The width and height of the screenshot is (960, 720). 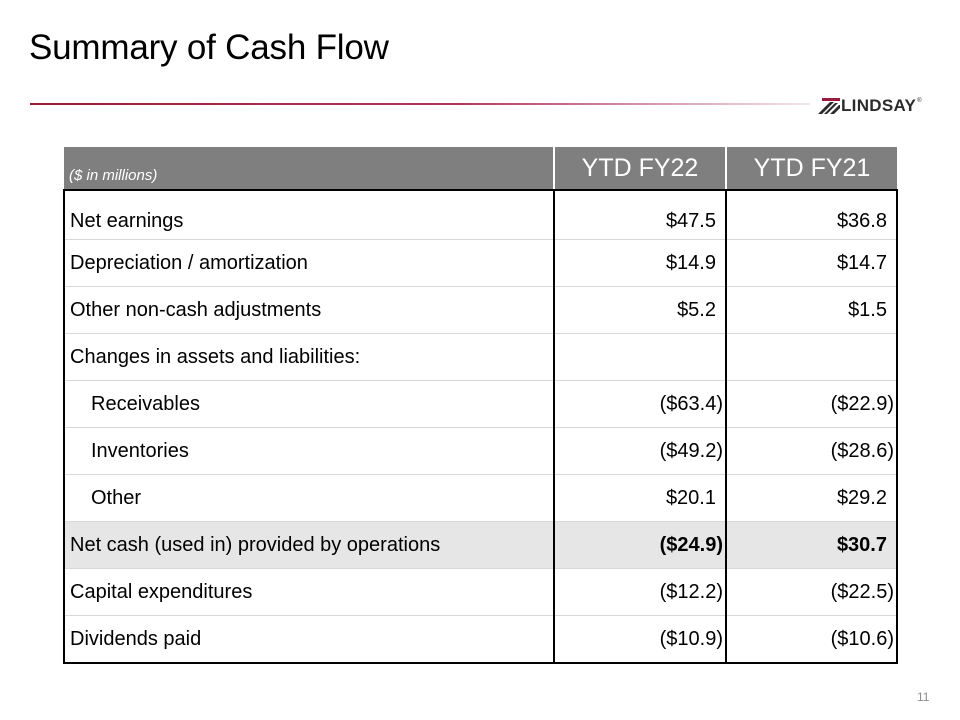 I want to click on value-fy22: ($10.9), so click(x=691, y=638).